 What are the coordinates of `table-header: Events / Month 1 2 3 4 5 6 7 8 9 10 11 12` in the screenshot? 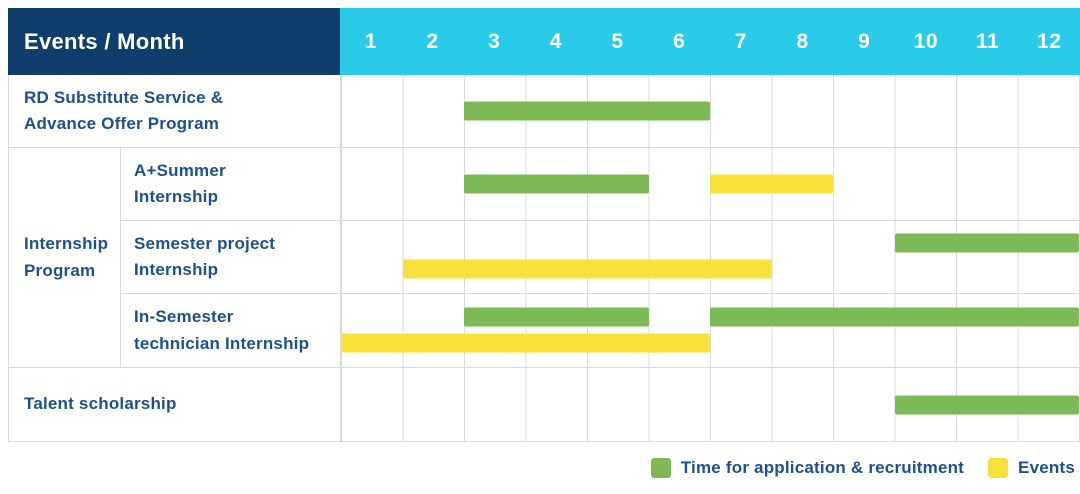 It's located at (544, 41).